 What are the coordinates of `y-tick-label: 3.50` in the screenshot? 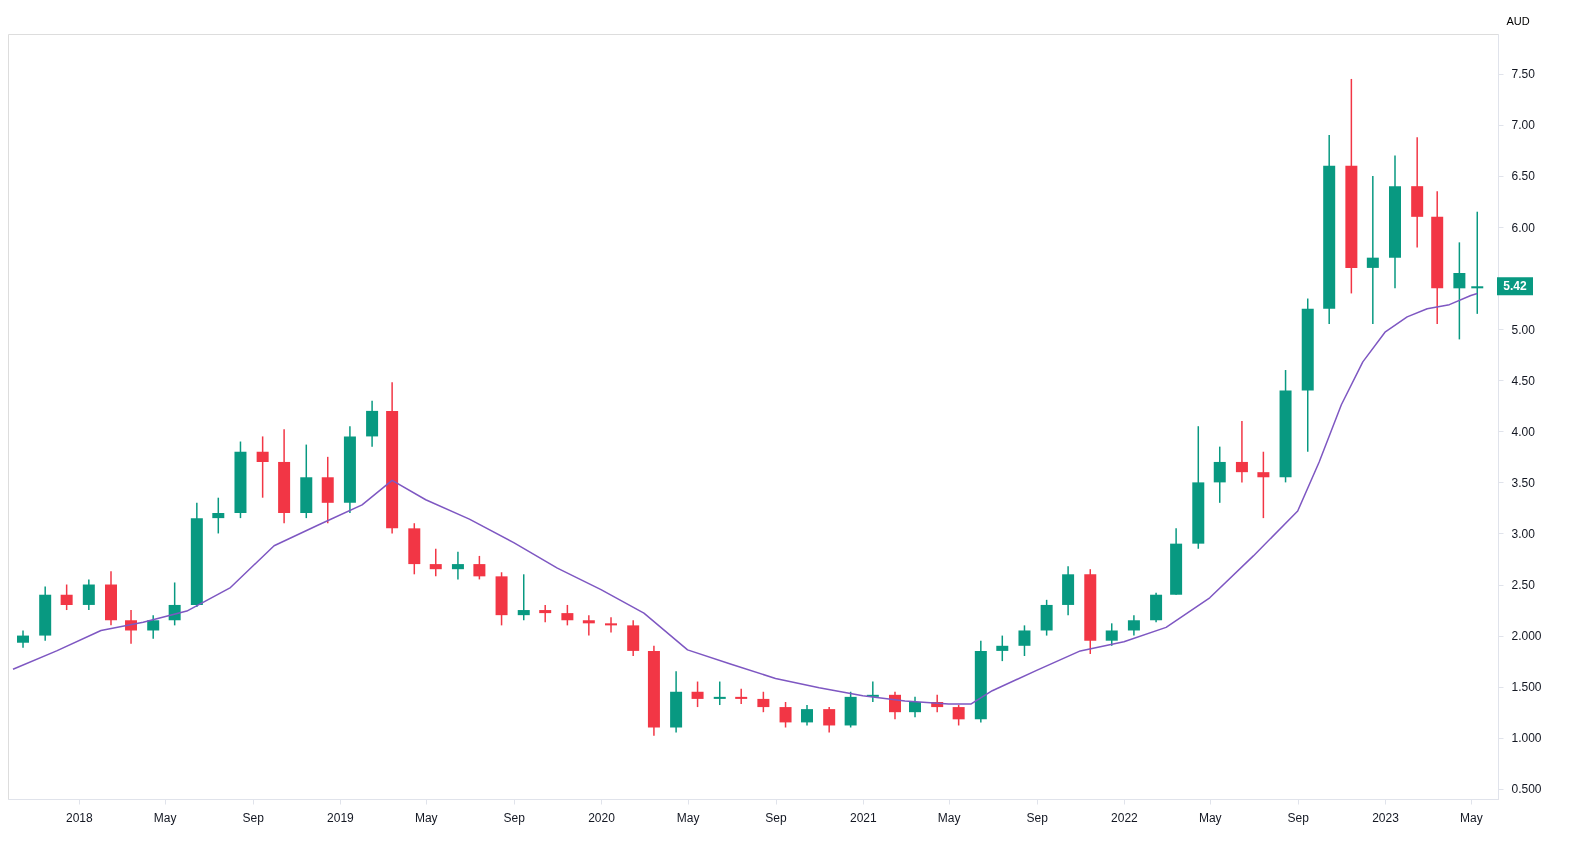 It's located at (1523, 482).